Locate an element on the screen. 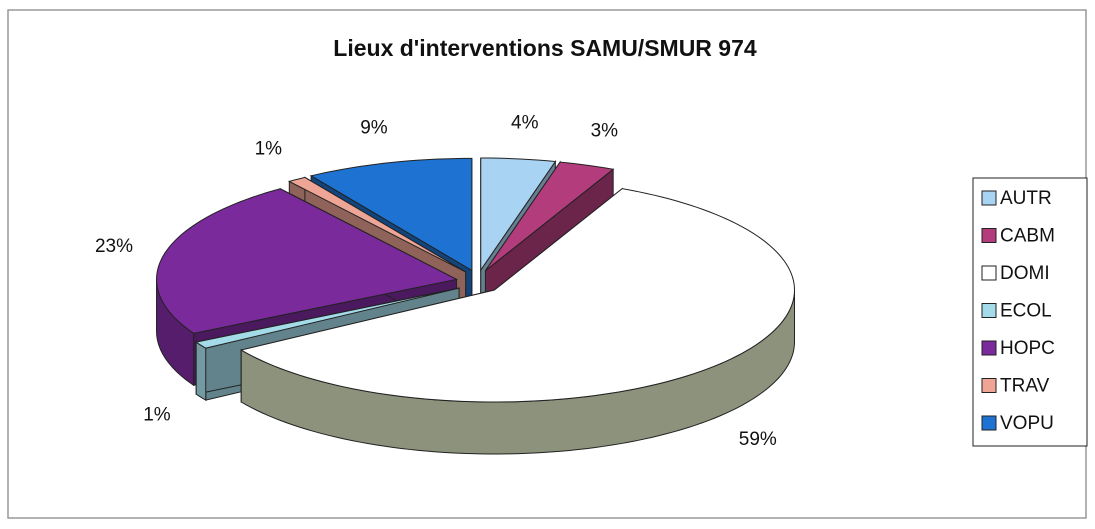 The height and width of the screenshot is (529, 1095). chart-title: Lieux d'interventions SAMU/SMUR 974 is located at coordinates (545, 48).